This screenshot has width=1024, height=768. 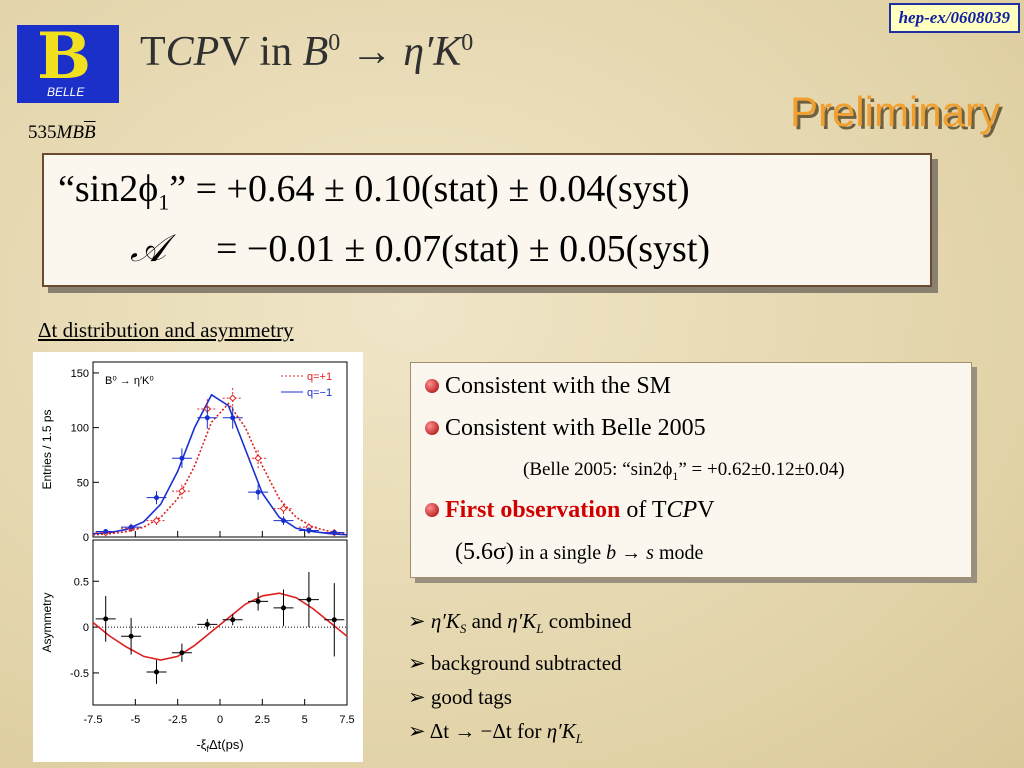 I want to click on t: of T, so click(x=643, y=510).